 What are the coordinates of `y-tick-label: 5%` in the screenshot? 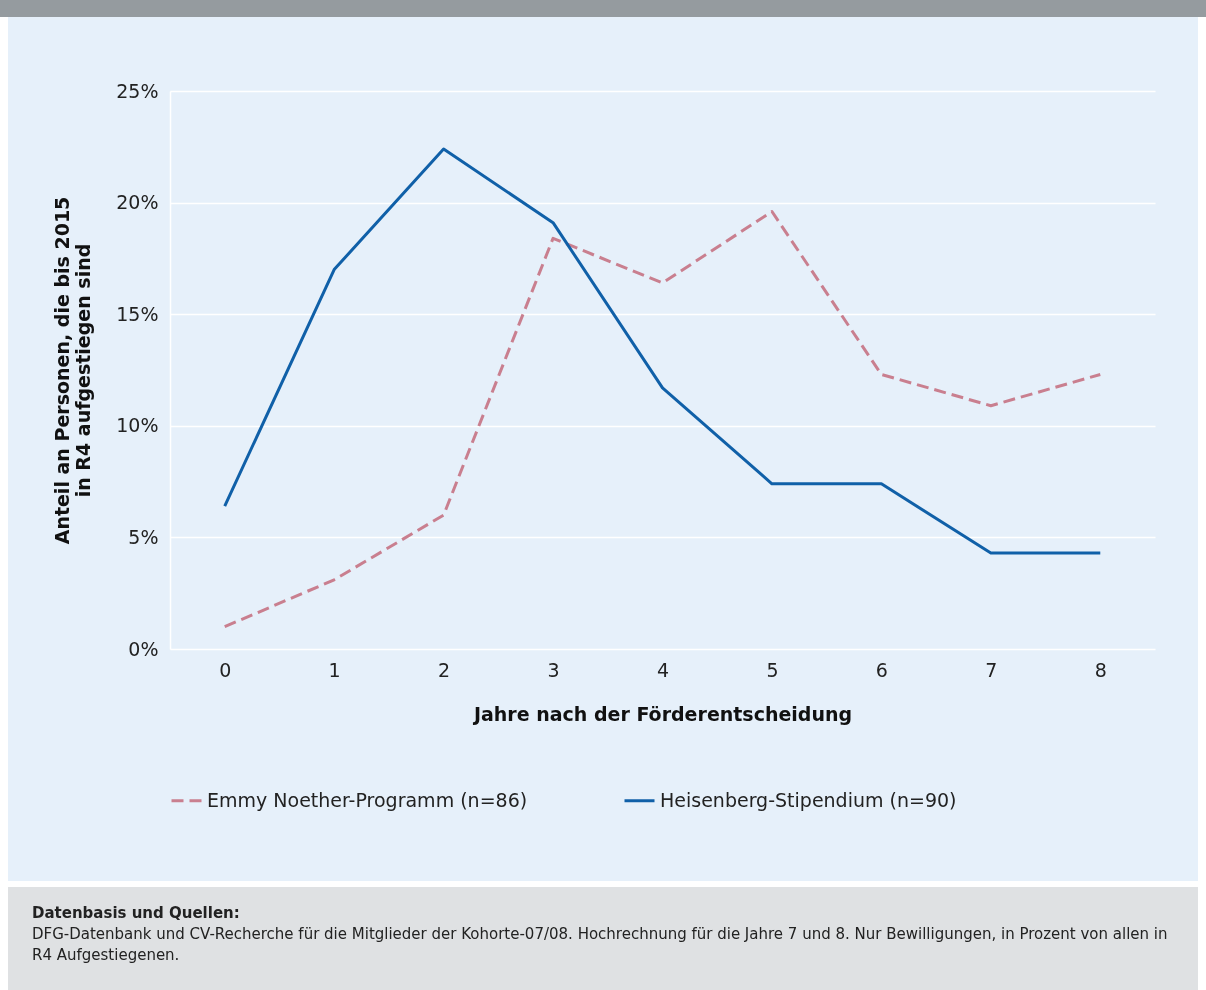 It's located at (143, 536).